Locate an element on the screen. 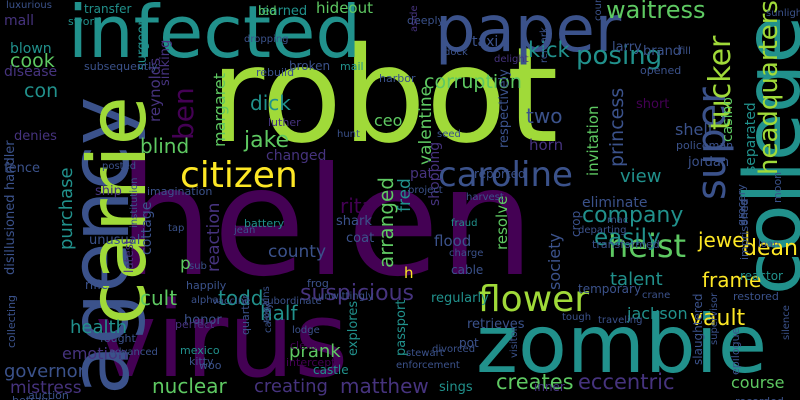 The width and height of the screenshot is (800, 400). word-mail: mail is located at coordinates (352, 66).